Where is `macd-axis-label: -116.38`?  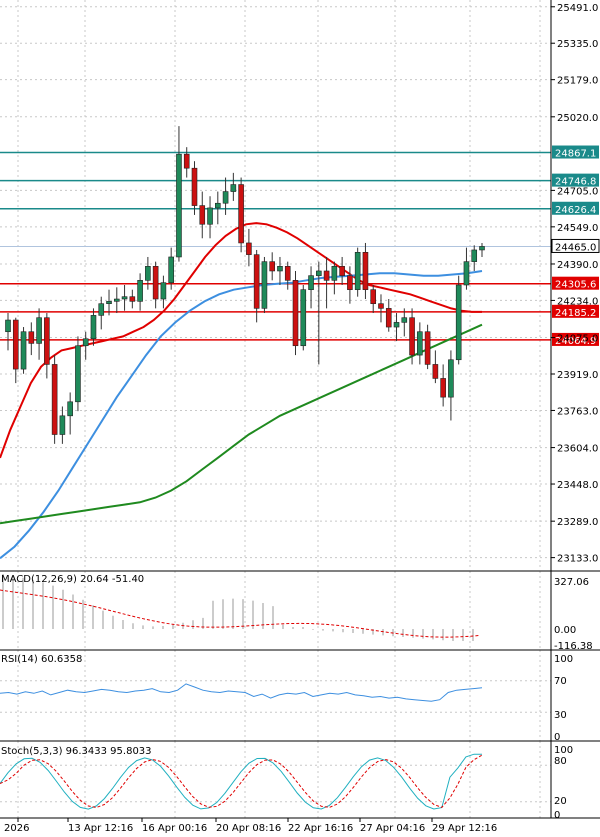 macd-axis-label: -116.38 is located at coordinates (573, 646).